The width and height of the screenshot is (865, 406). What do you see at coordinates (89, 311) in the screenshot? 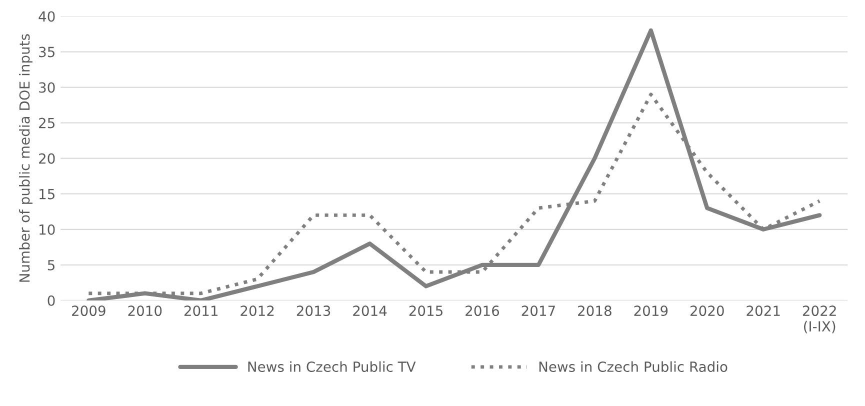
I see `x-tick-label: 2009` at bounding box center [89, 311].